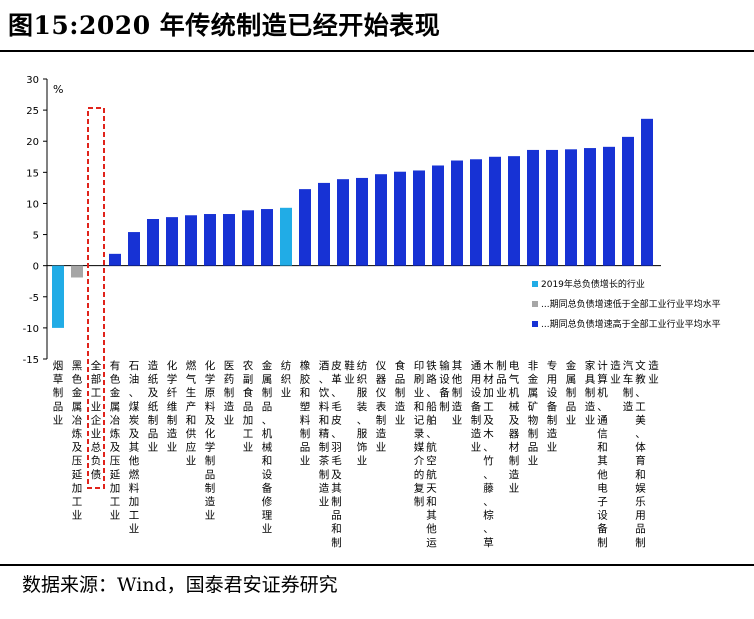 The height and width of the screenshot is (619, 754). Describe the element at coordinates (305, 379) in the screenshot. I see `svg-text: 胶` at that location.